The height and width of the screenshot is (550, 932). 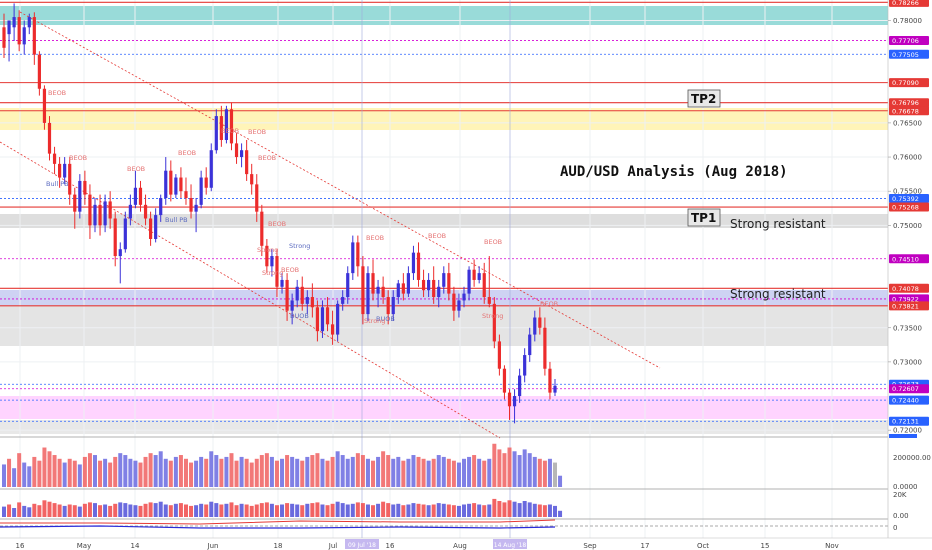 I want to click on time-label-4: 18, so click(x=278, y=546).